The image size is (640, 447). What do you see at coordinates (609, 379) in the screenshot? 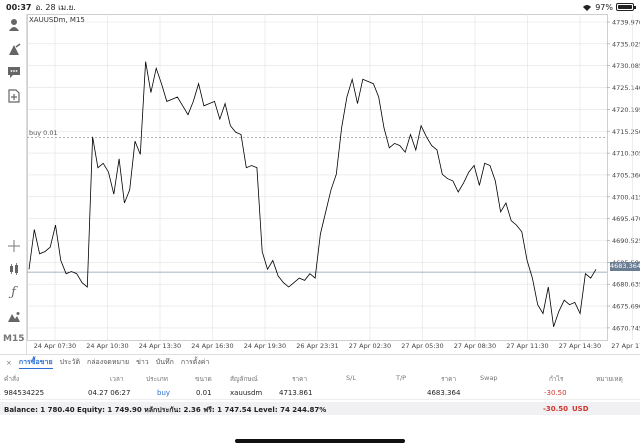
I see `col-comment: หมายเหตุ` at bounding box center [609, 379].